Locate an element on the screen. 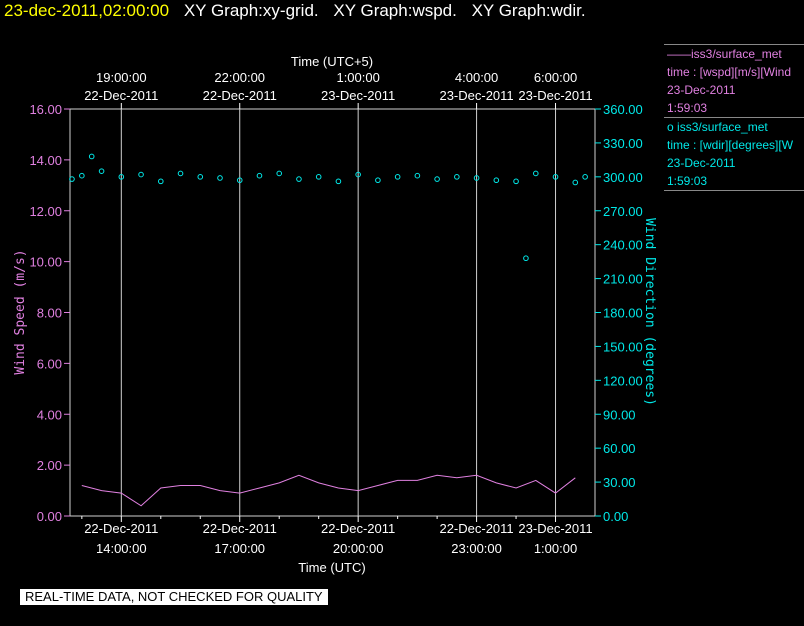 The image size is (804, 626). left-tick-label: 16.00 is located at coordinates (45, 109).